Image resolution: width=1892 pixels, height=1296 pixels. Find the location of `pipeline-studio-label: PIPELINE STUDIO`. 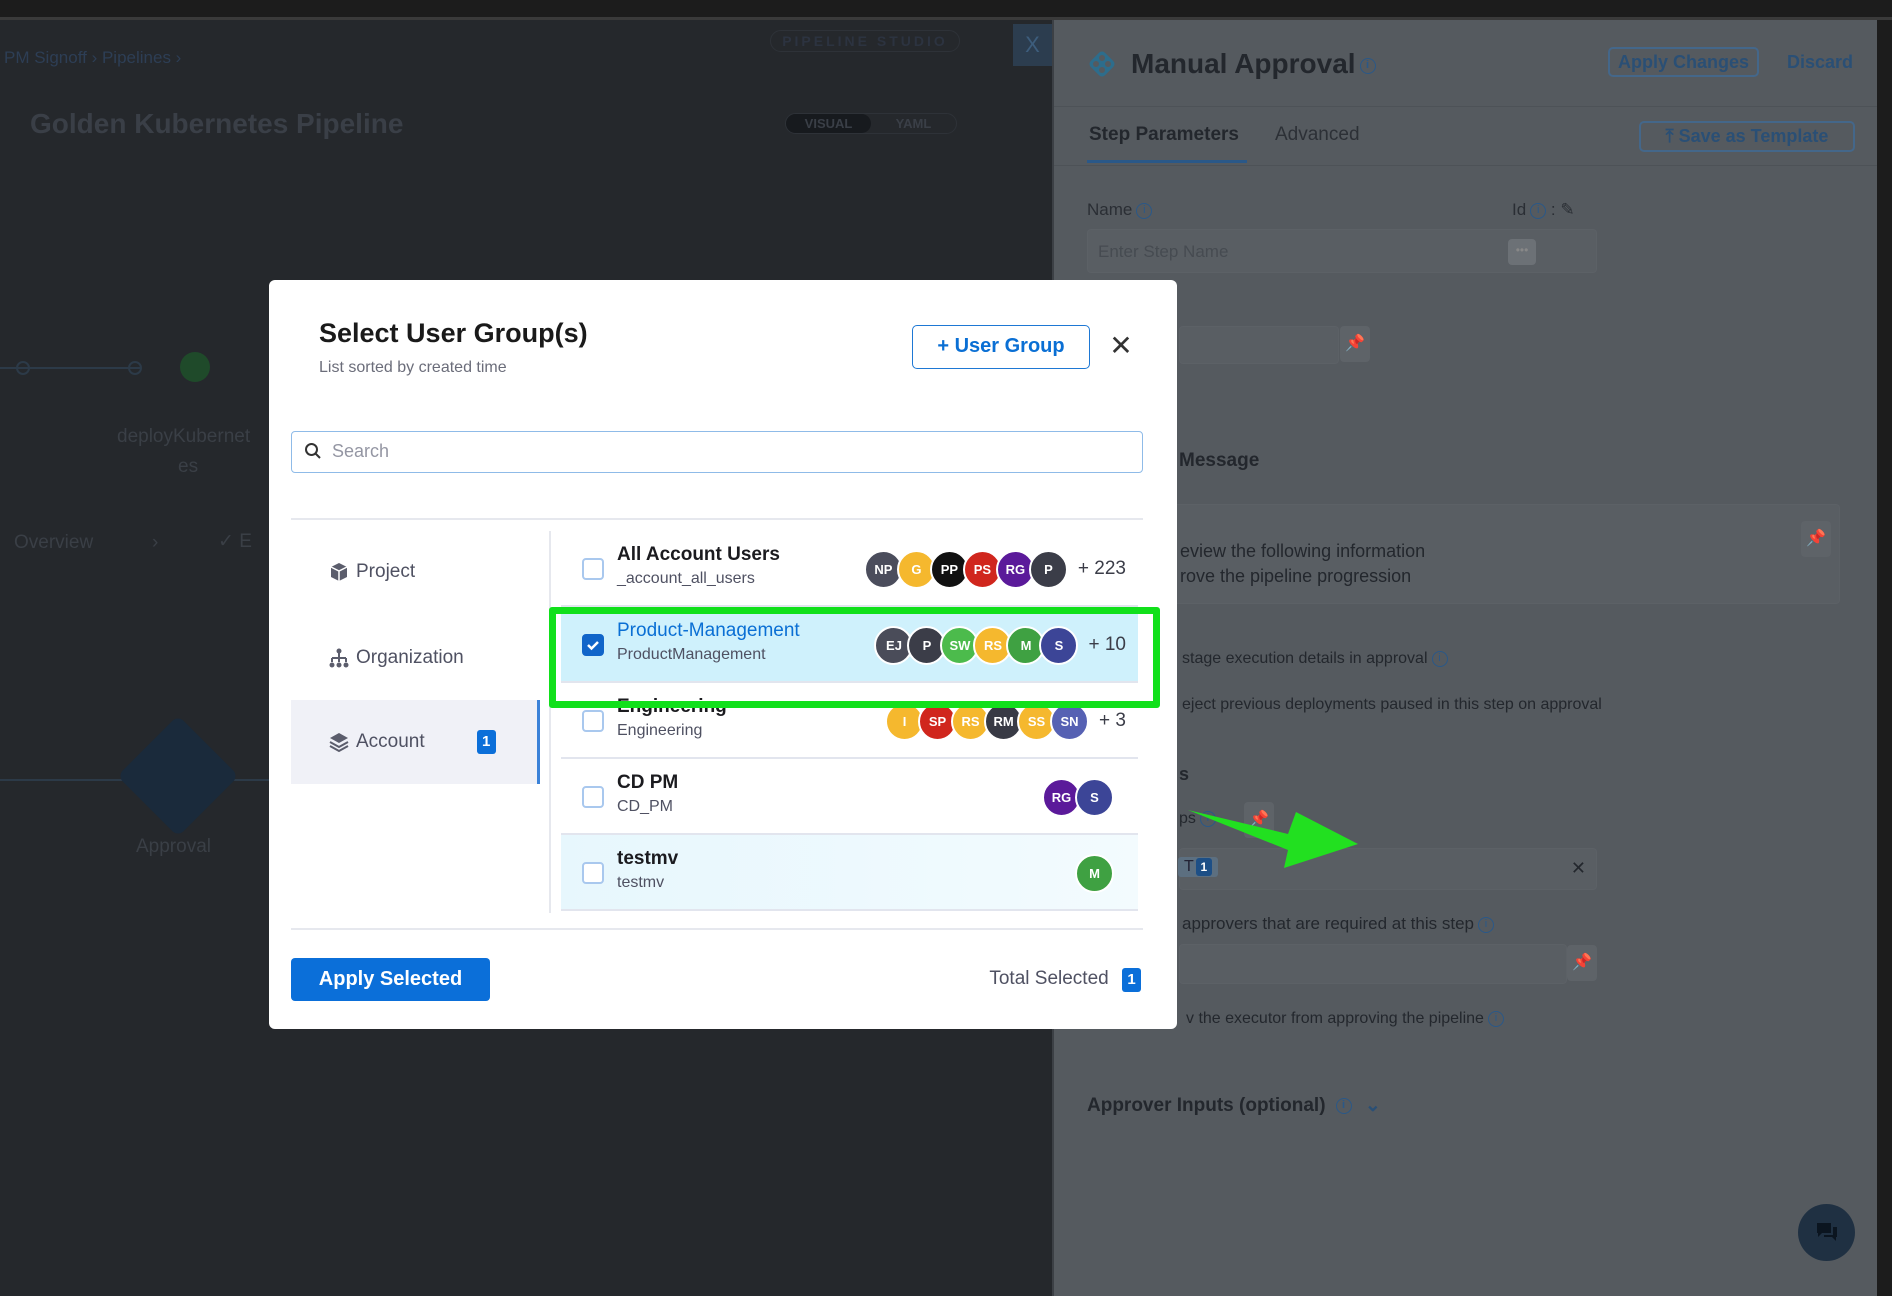

pipeline-studio-label: PIPELINE STUDIO is located at coordinates (865, 41).